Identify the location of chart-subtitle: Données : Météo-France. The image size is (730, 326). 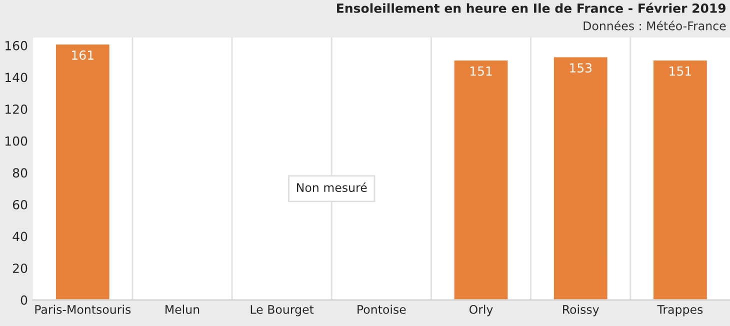
(655, 25).